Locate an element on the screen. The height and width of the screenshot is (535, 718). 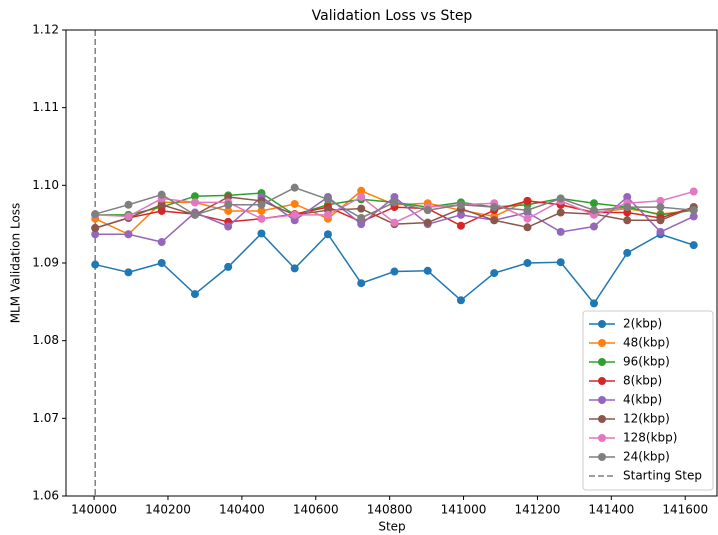
chart-title: Validation Loss vs Step is located at coordinates (392, 16).